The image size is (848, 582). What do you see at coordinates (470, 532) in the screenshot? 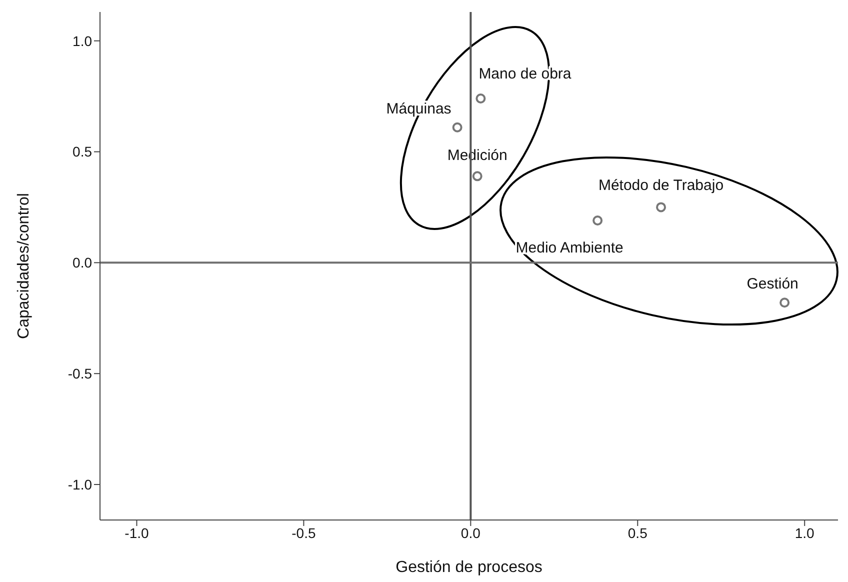
I see `x-tick-label: 0.0` at bounding box center [470, 532].